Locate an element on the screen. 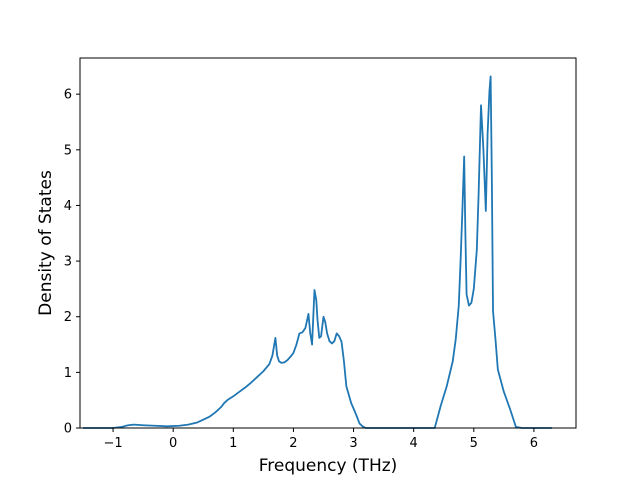  y-tick-label: 5 is located at coordinates (68, 150).